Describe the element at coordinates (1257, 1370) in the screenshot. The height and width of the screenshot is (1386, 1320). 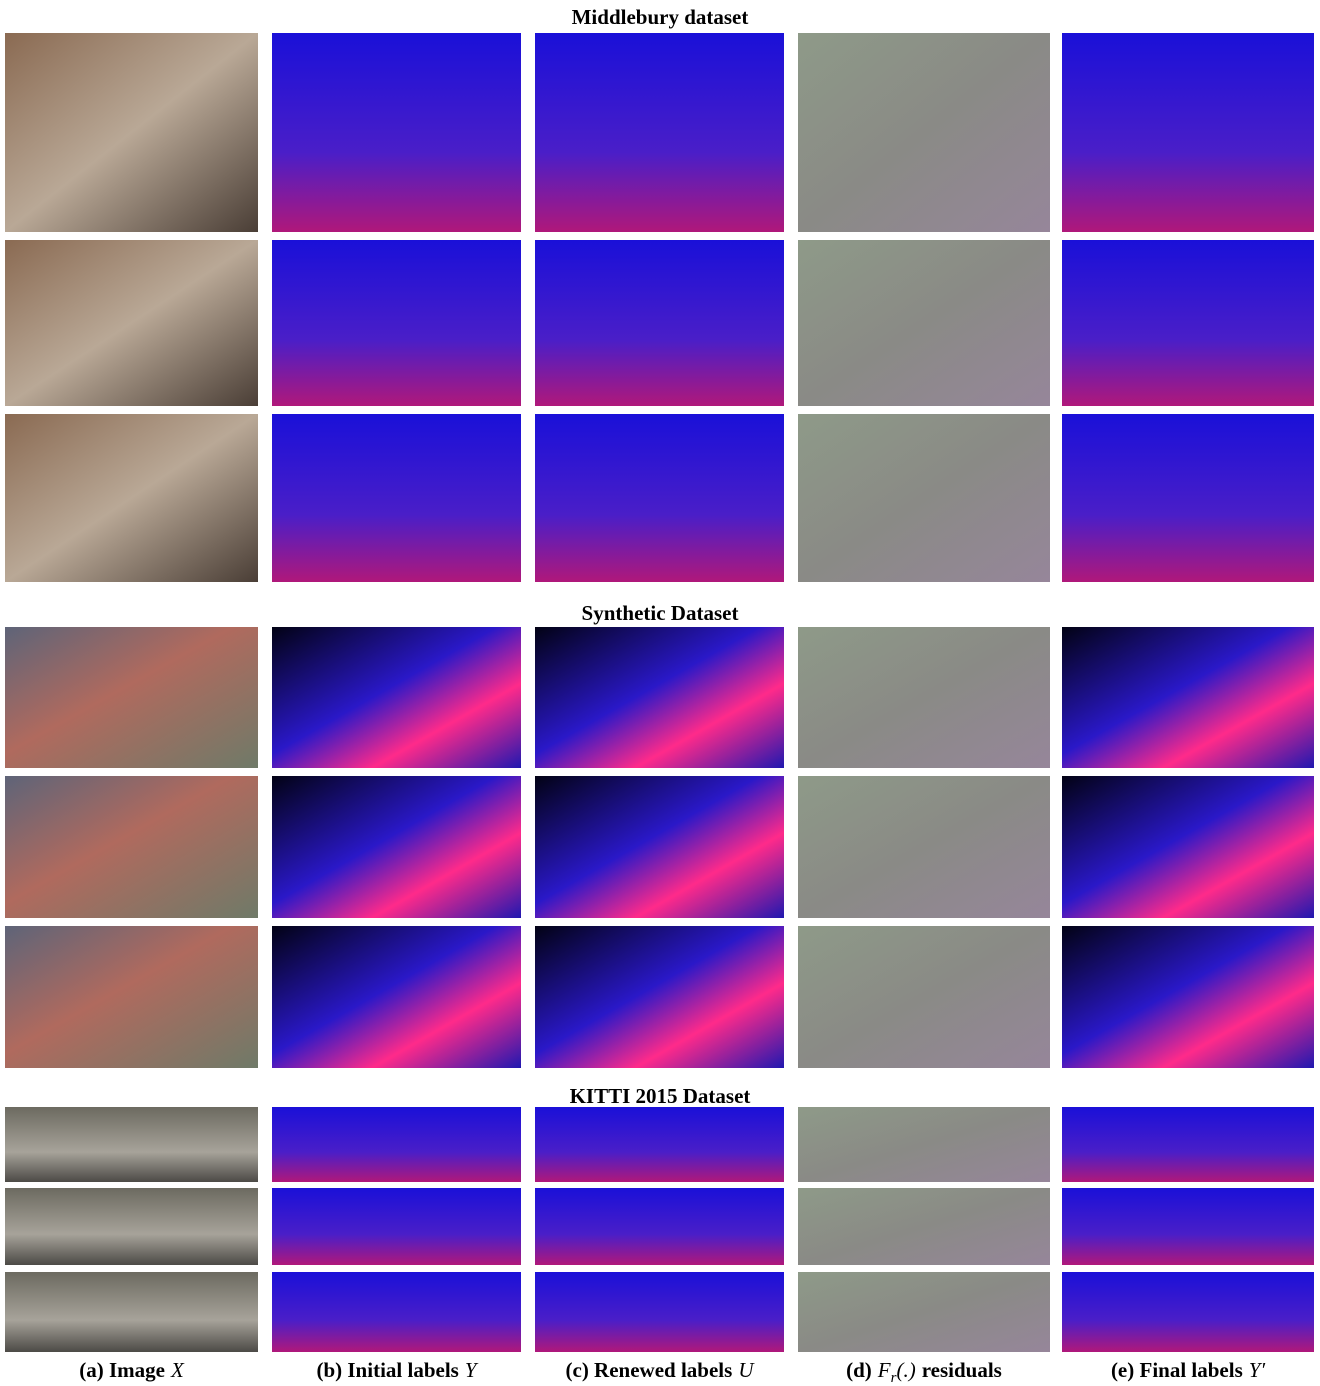
I see `caption-symbol: Y′` at that location.